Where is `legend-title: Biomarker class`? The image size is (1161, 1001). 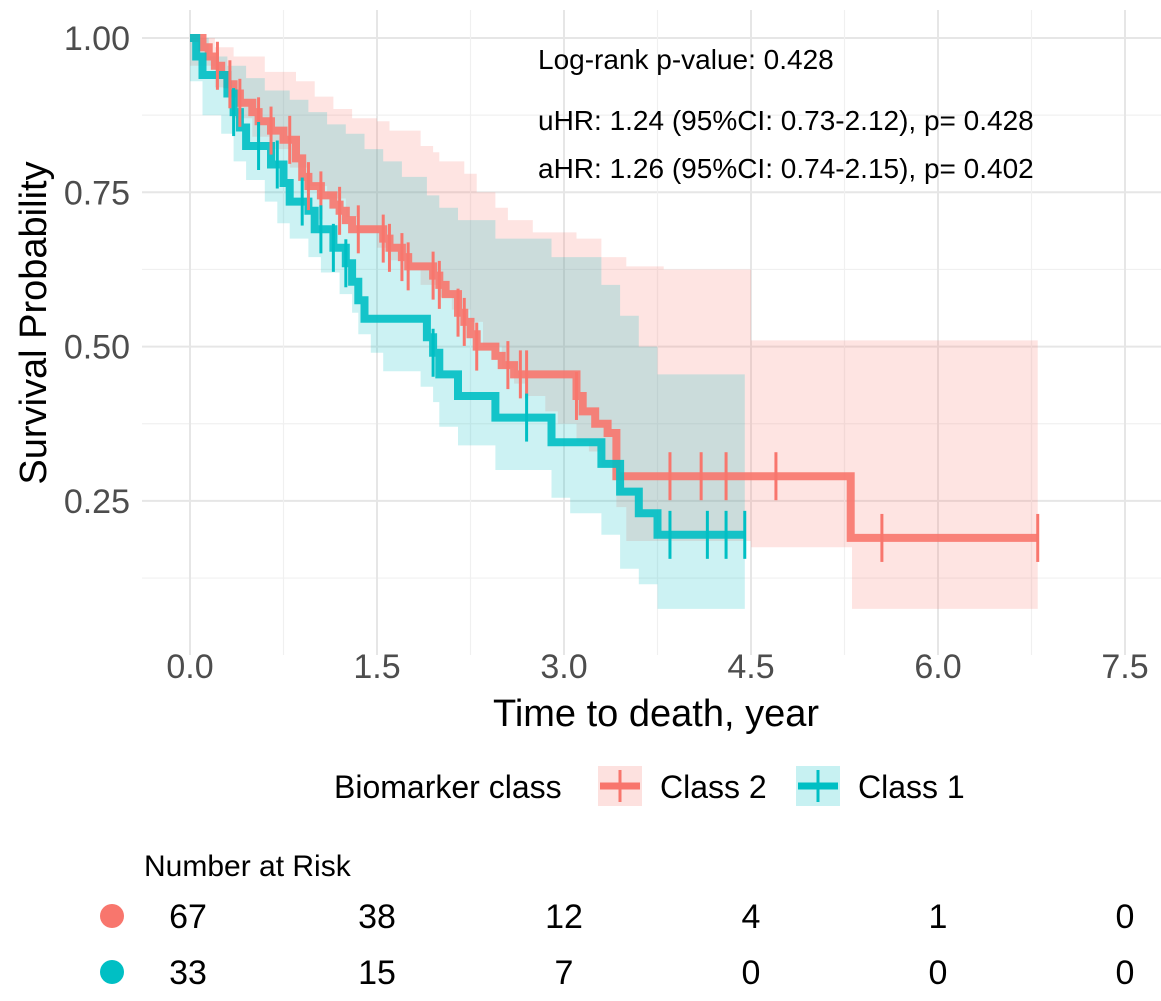 legend-title: Biomarker class is located at coordinates (448, 787).